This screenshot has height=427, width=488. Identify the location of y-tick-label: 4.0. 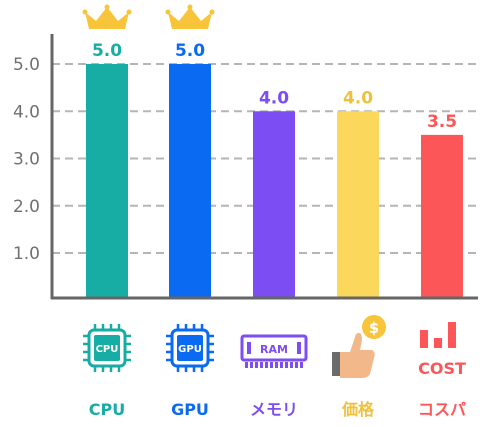
(26, 112).